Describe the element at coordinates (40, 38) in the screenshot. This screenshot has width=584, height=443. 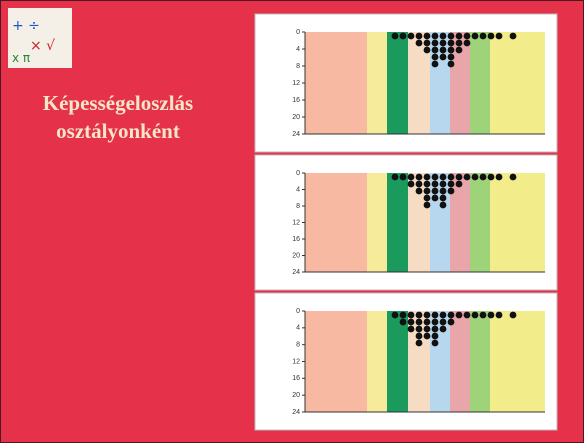
I see `math-icon: + ÷ × √ x π` at that location.